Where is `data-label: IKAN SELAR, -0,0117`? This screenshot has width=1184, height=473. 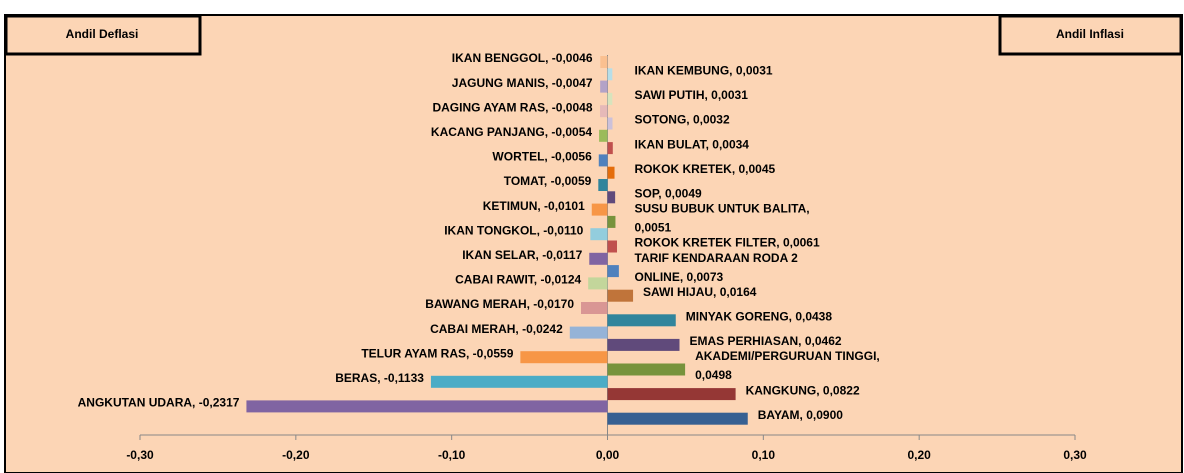 data-label: IKAN SELAR, -0,0117 is located at coordinates (522, 255).